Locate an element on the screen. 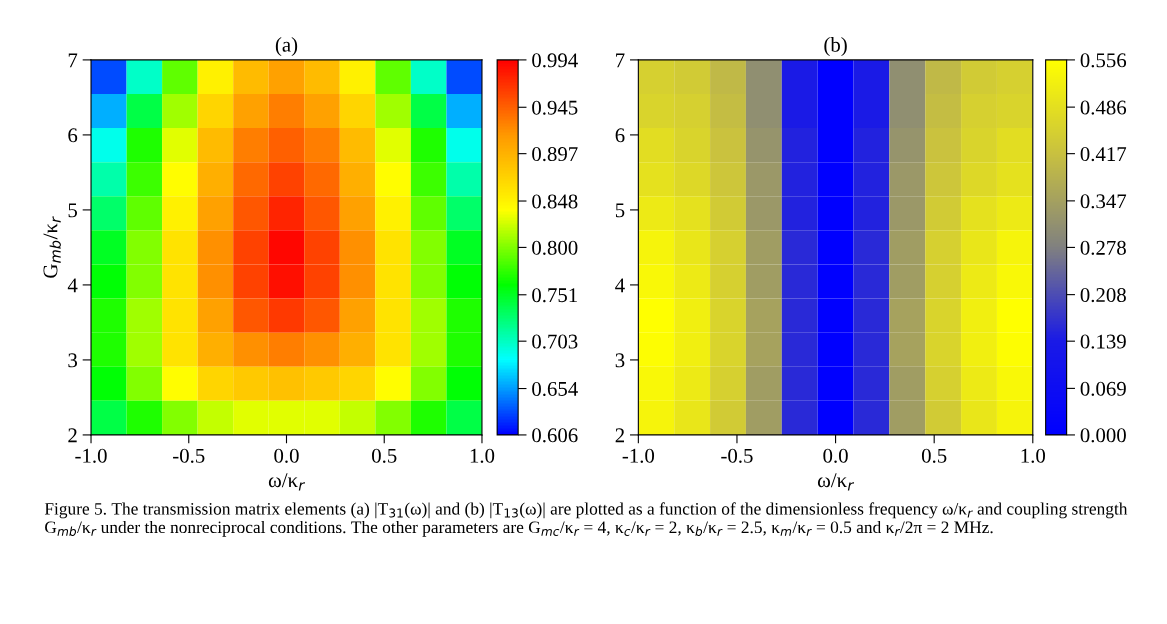  color-bar-label: 0.751 is located at coordinates (554, 295).